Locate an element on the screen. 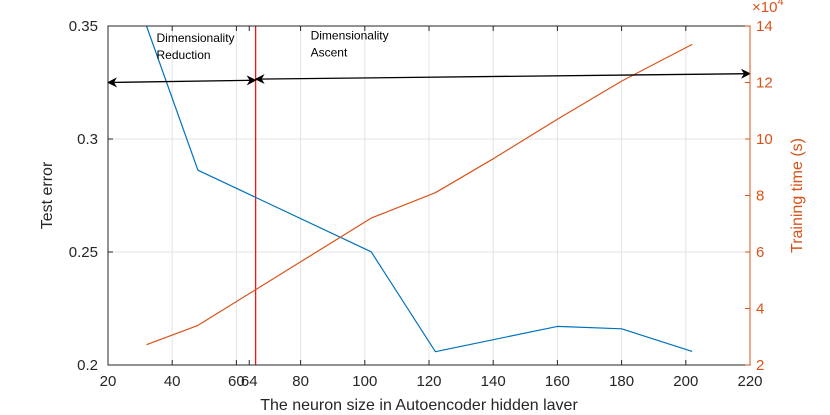 Image resolution: width=830 pixels, height=415 pixels. y-left-tick-label: 0.25 is located at coordinates (83, 252).